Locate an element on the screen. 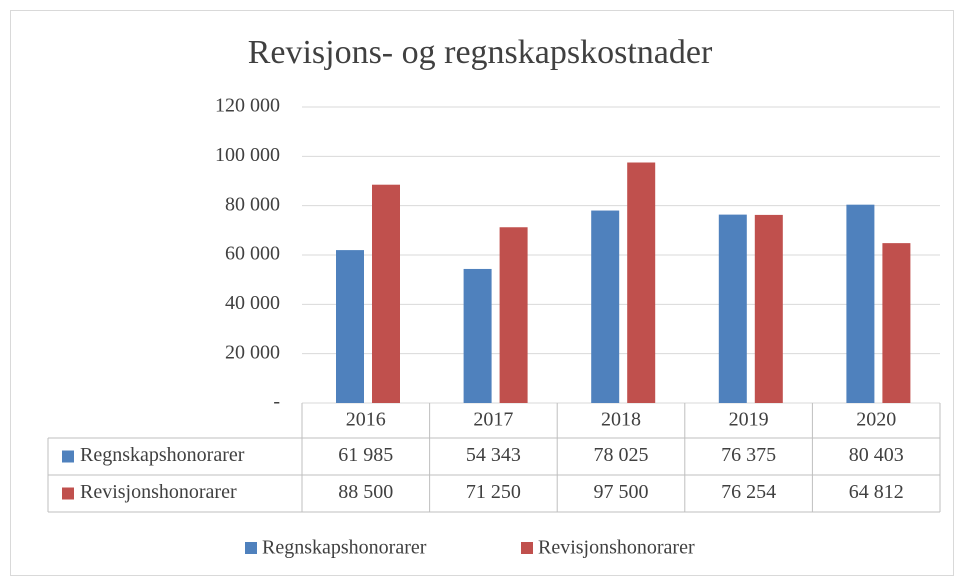 The image size is (956, 578). table-cell: 76 254 is located at coordinates (748, 492).